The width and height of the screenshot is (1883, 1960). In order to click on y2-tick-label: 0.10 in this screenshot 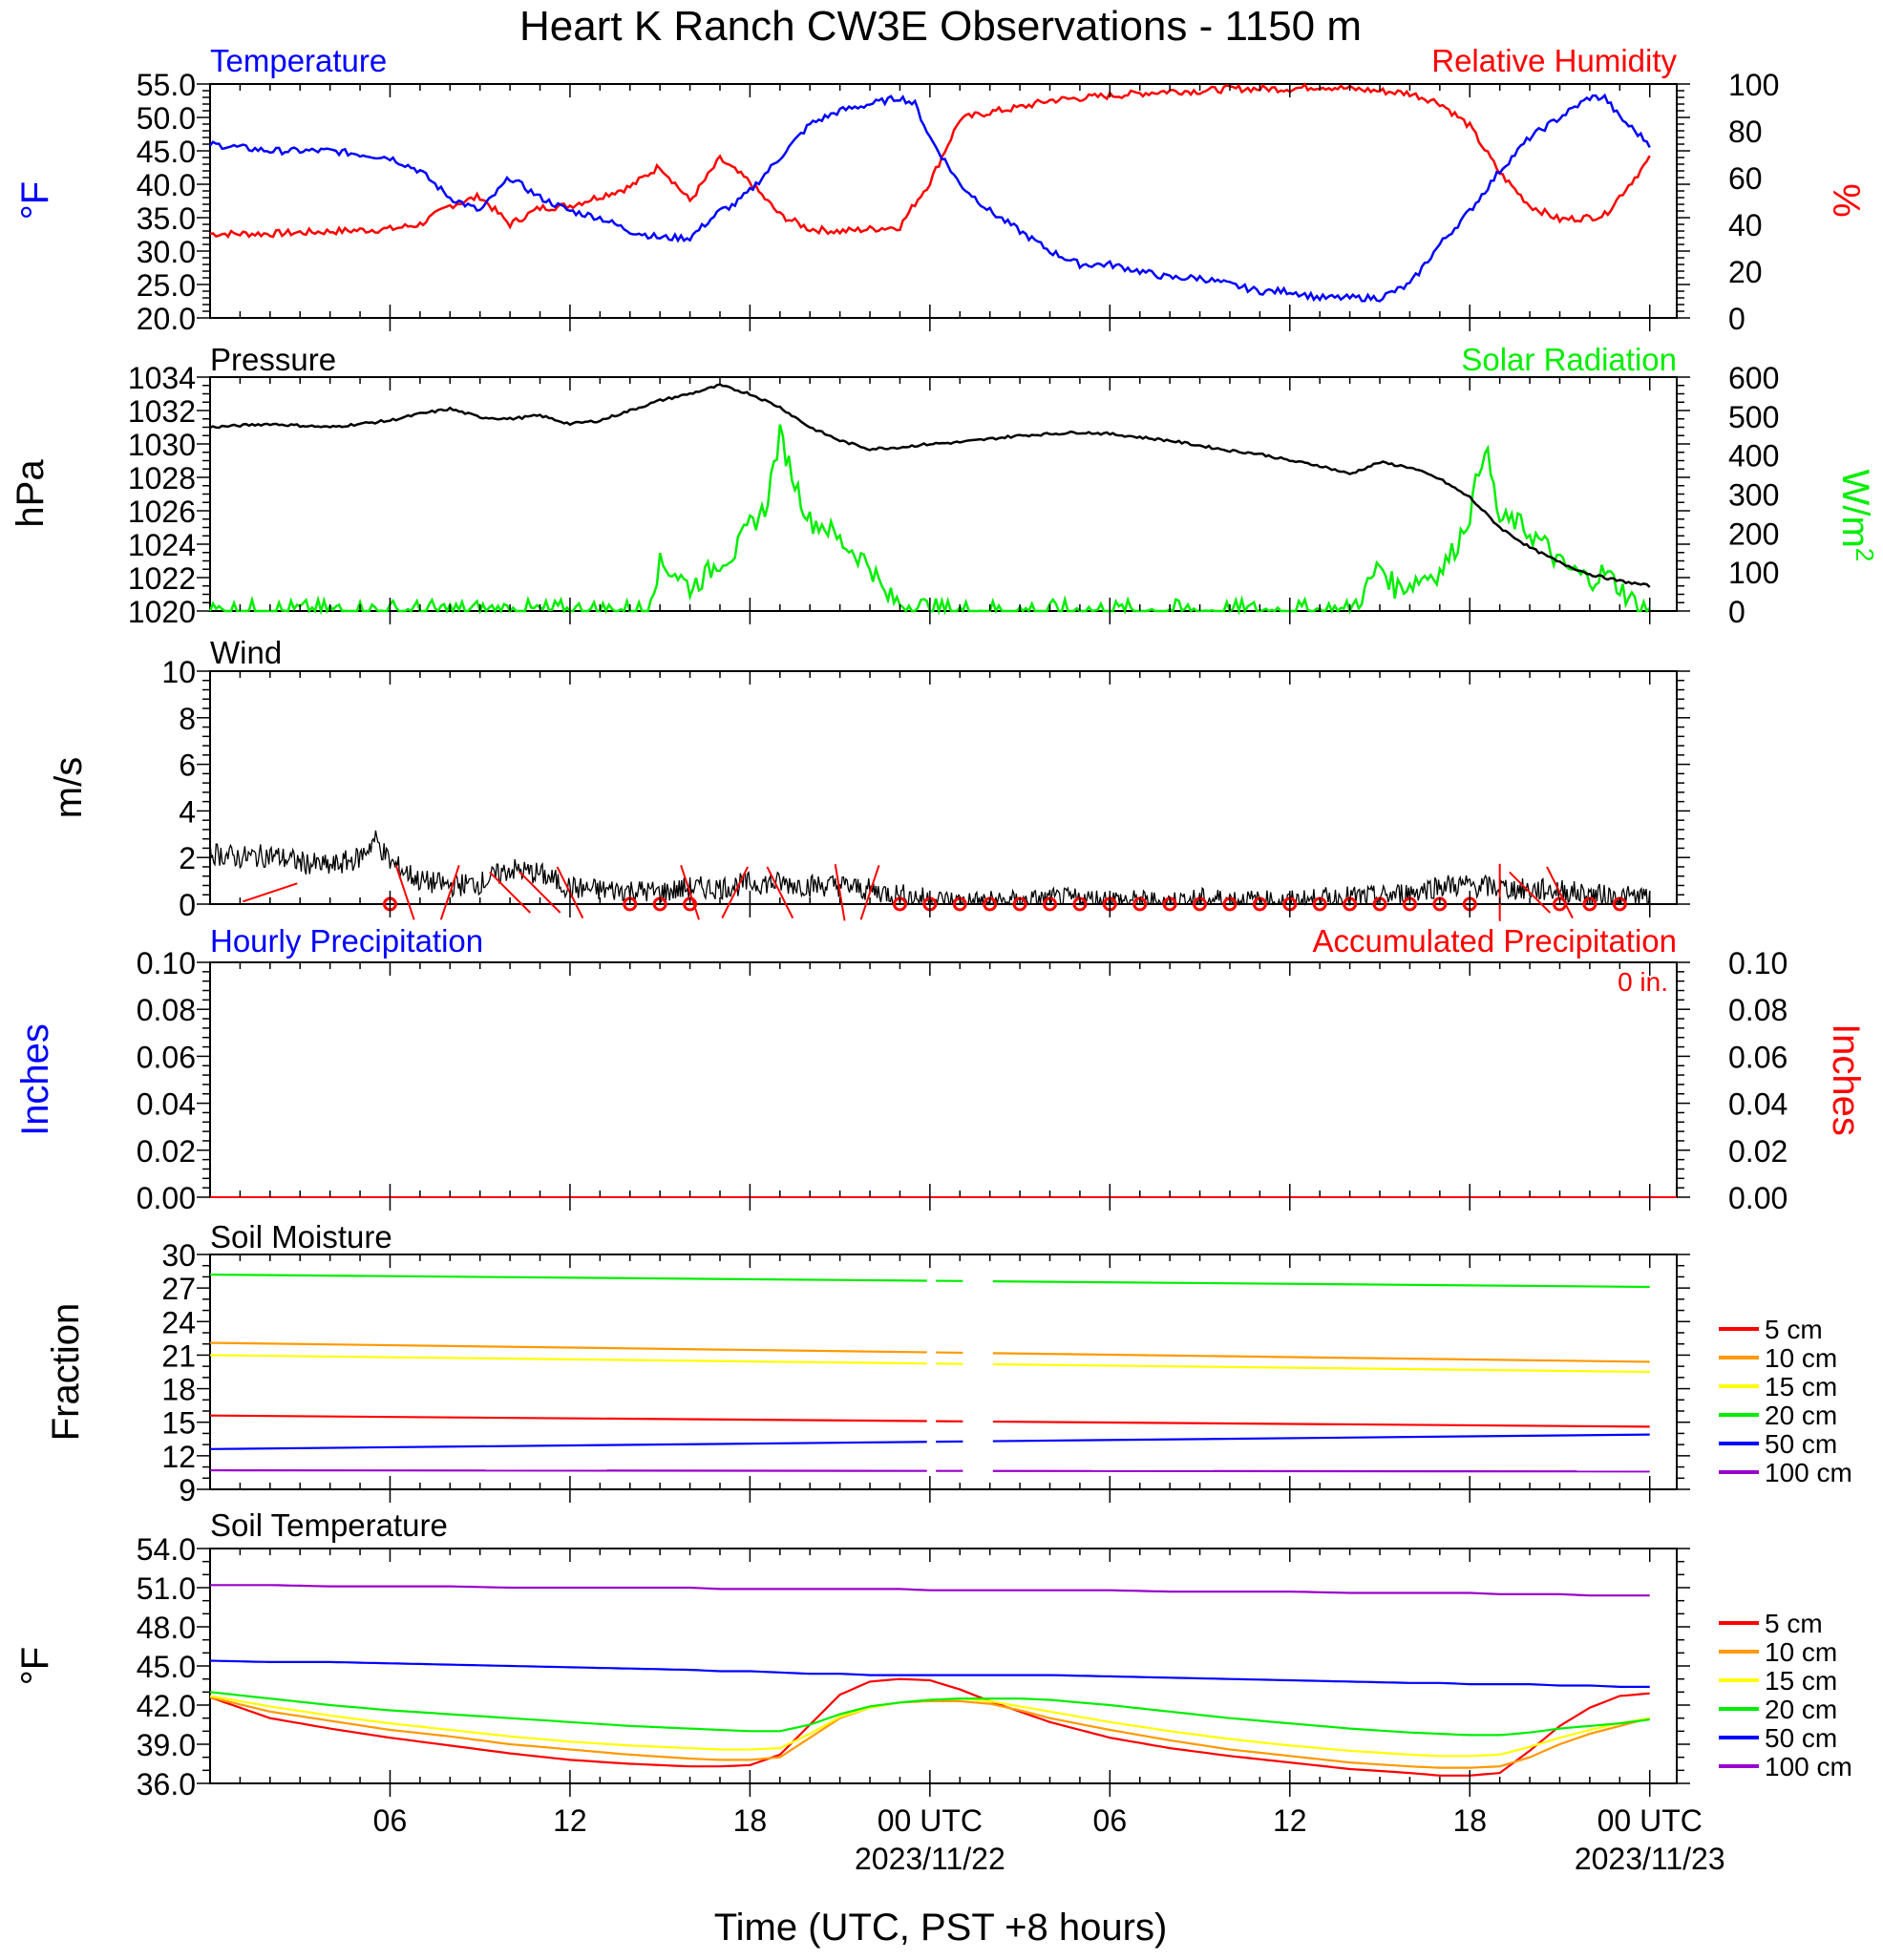, I will do `click(1758, 963)`.